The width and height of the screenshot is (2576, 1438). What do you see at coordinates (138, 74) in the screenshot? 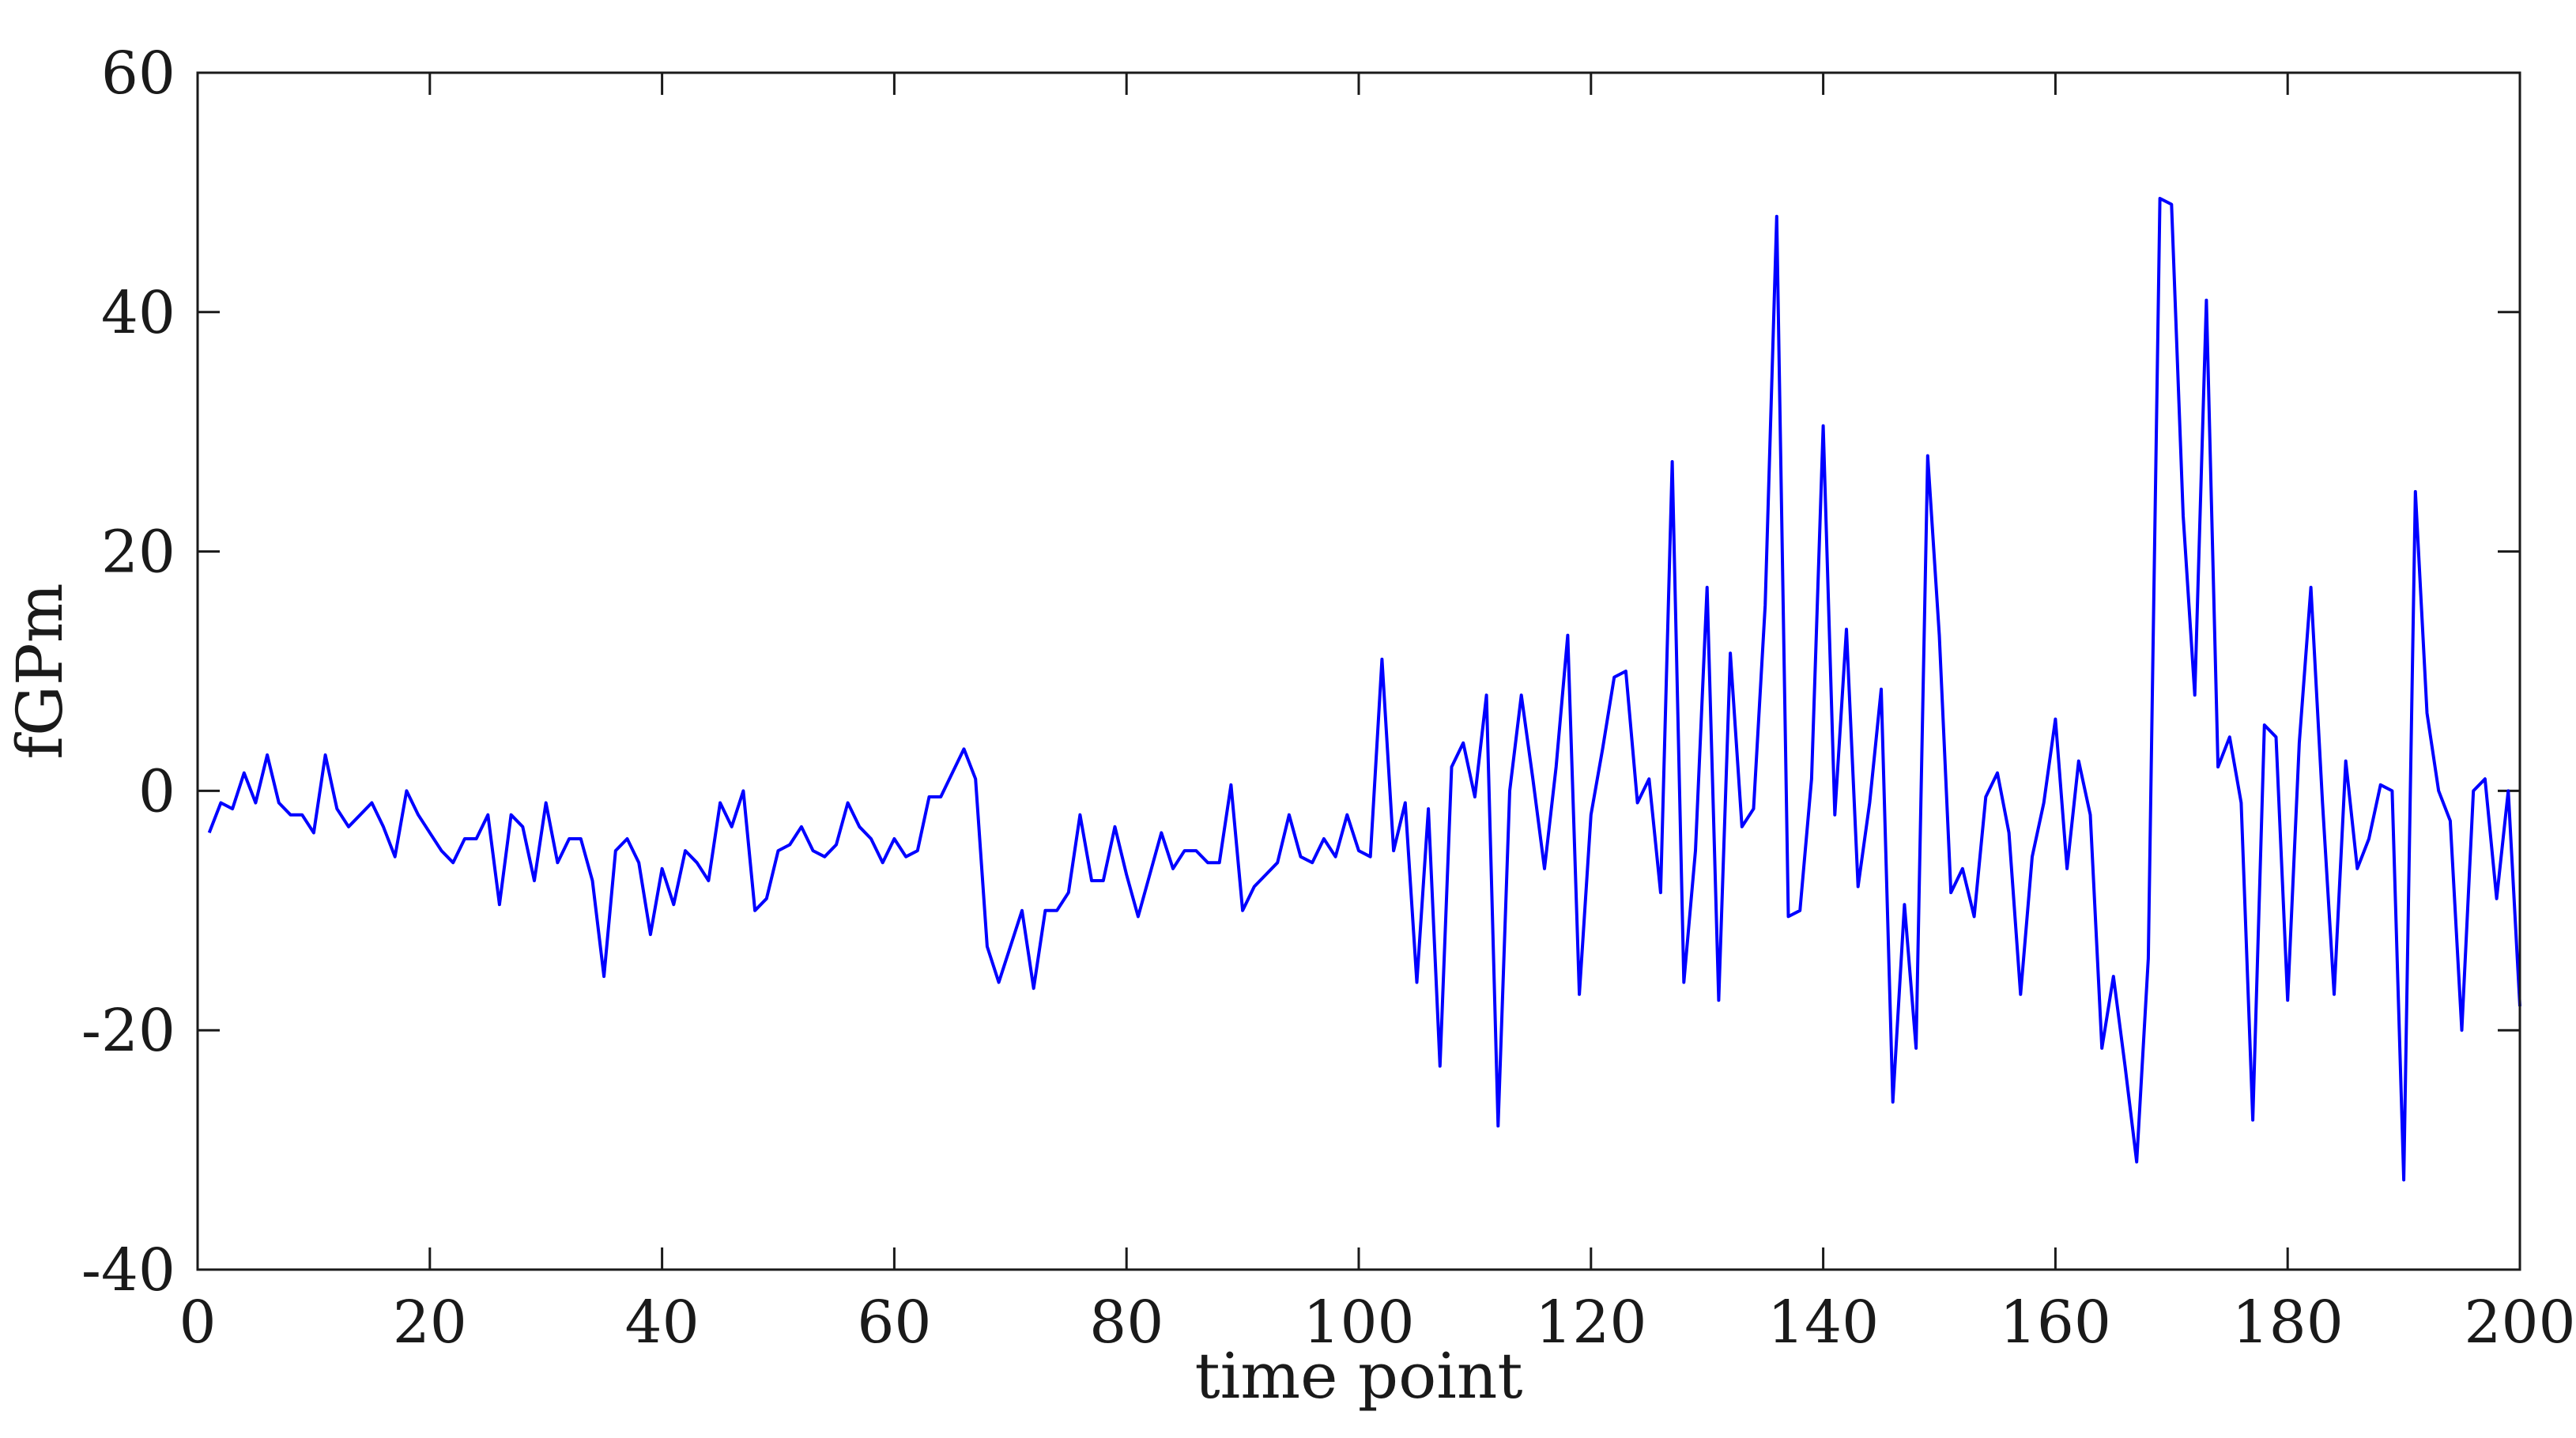
I see `y-tick-label: 60` at bounding box center [138, 74].